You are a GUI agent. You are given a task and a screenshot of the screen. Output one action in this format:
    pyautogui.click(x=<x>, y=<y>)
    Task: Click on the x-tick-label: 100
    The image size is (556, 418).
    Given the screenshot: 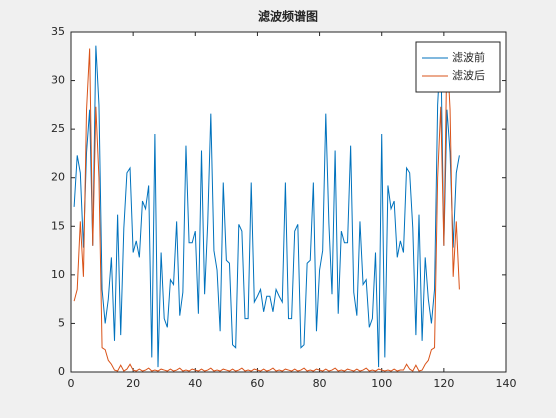 What is the action you would take?
    pyautogui.click(x=381, y=383)
    